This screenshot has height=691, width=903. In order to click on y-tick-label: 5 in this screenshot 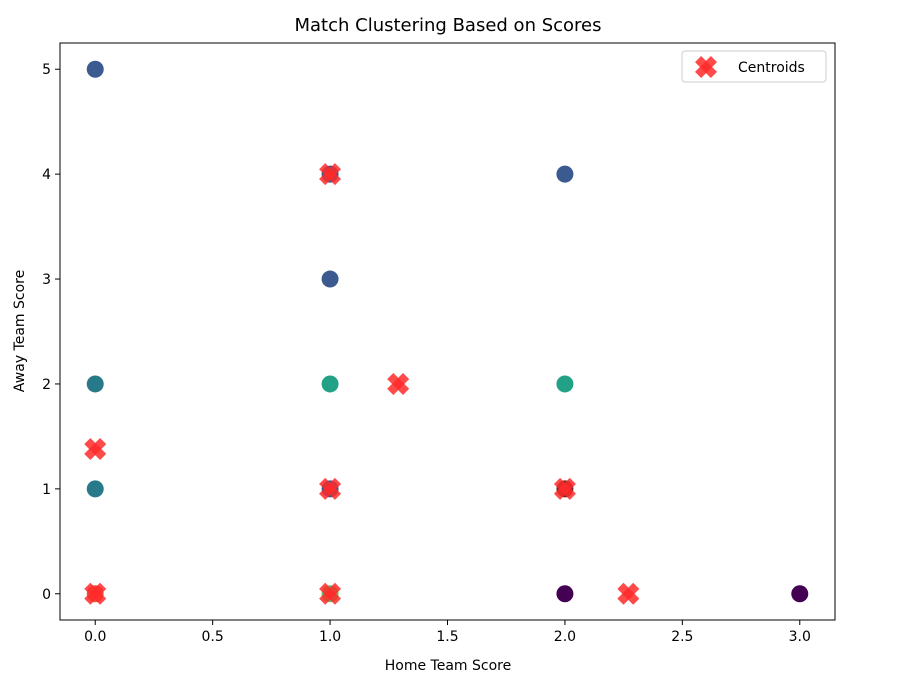, I will do `click(46, 70)`.